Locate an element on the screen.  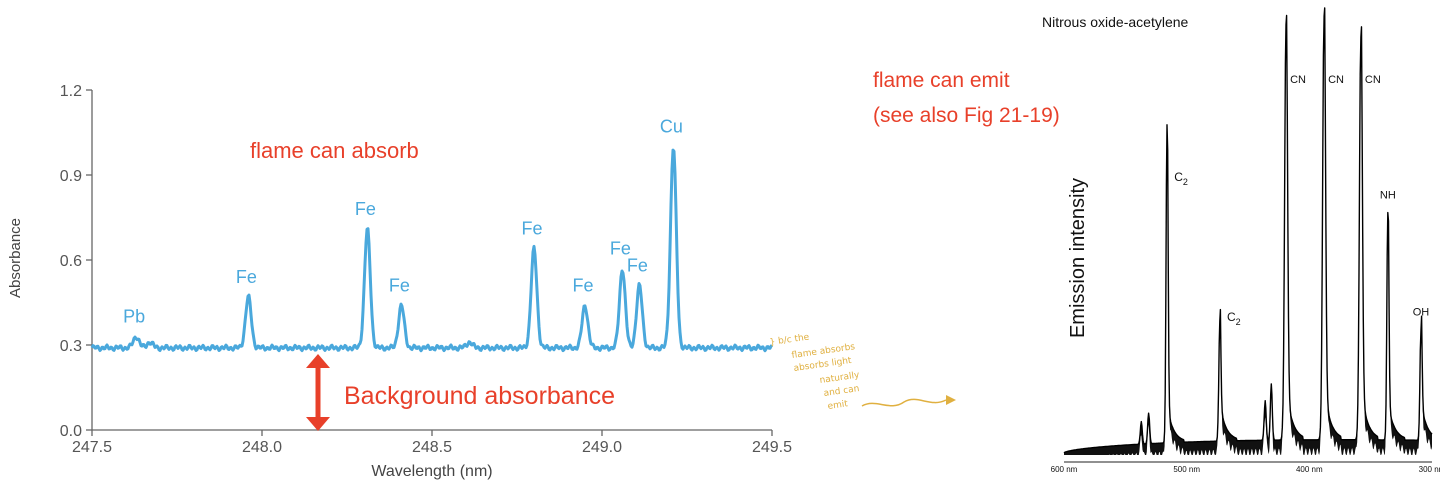
flame-absorb-annotation: flame can absorb is located at coordinates (334, 150).